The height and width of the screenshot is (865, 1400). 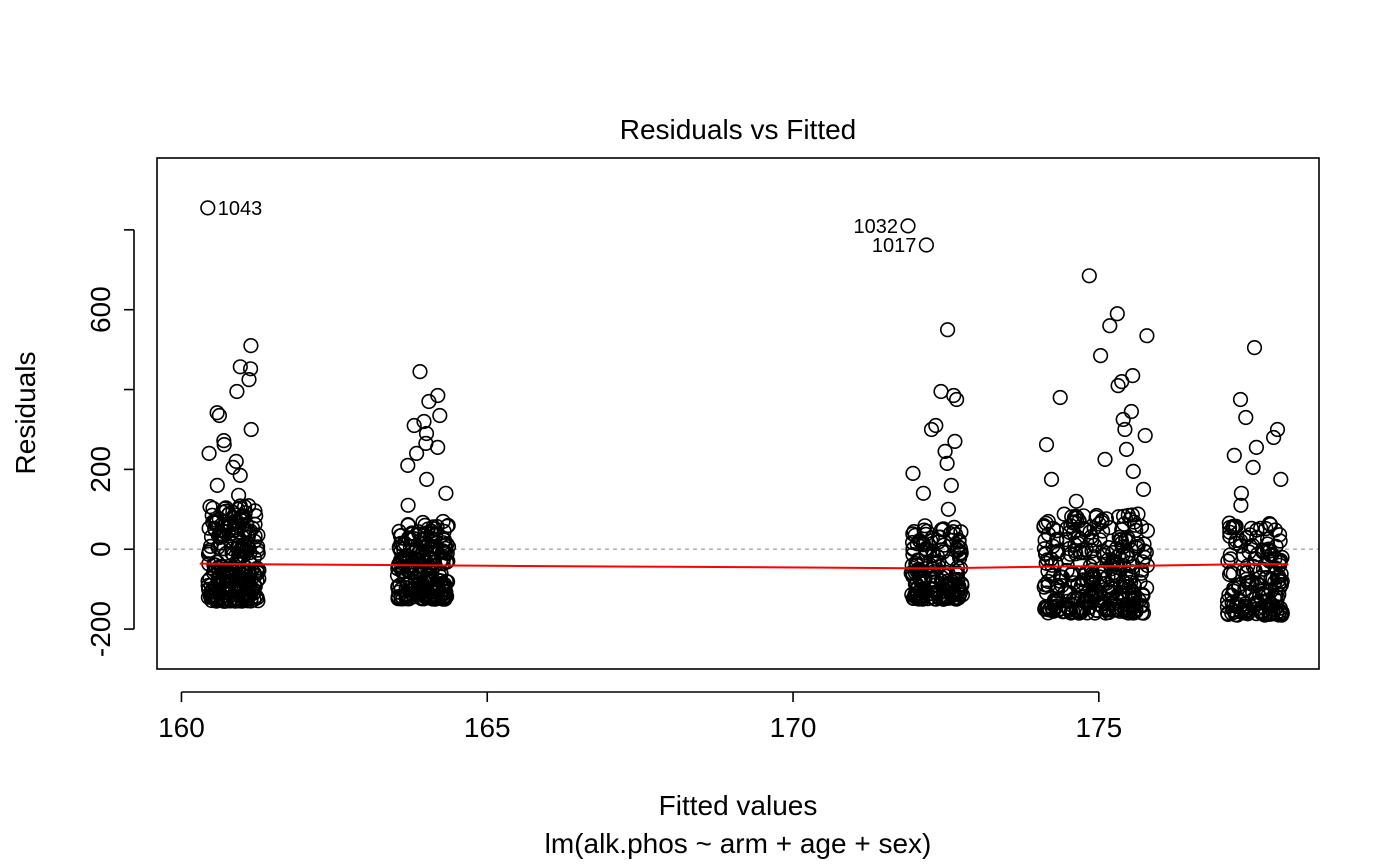 I want to click on x-axis-title: Fitted values, so click(x=738, y=805).